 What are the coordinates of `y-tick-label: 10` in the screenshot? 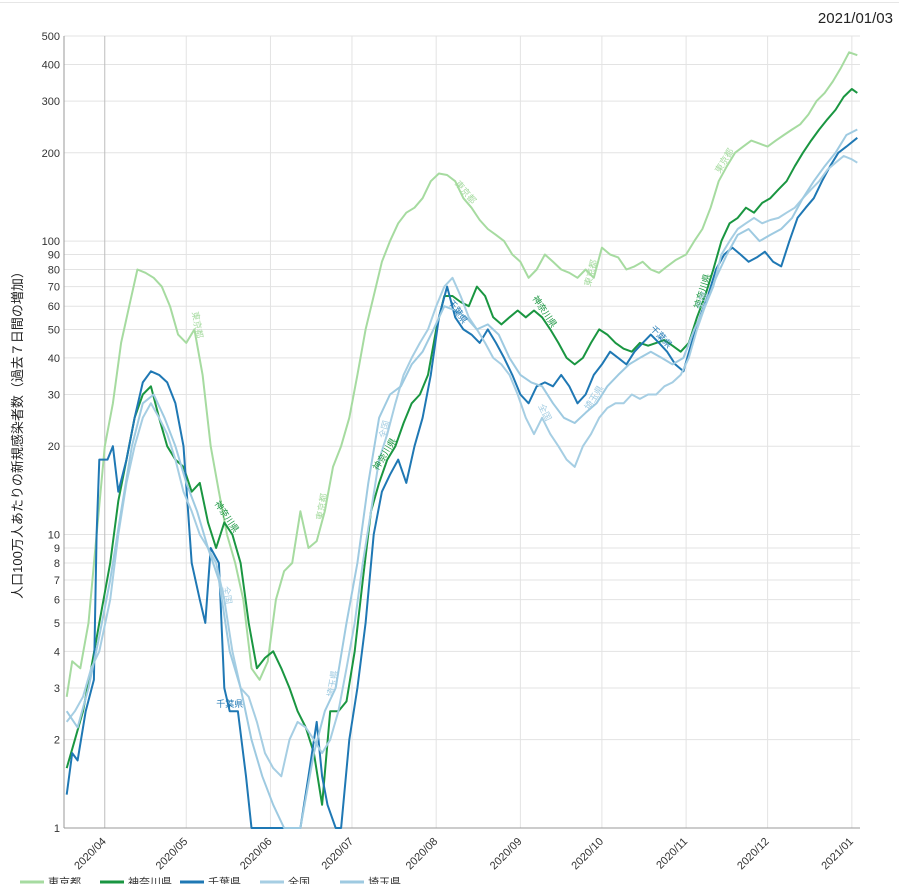 It's located at (54, 536).